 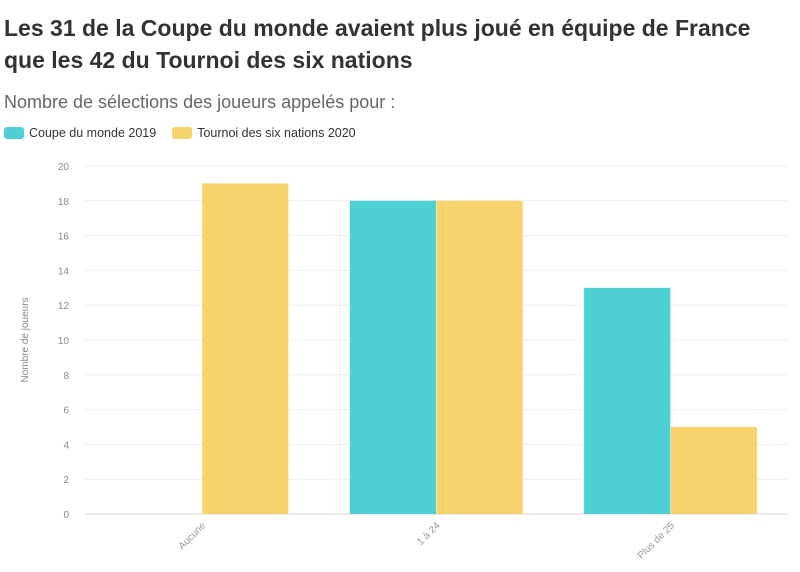 I want to click on legend-item-series-1: Tournoi des six nations 2020, so click(x=264, y=133).